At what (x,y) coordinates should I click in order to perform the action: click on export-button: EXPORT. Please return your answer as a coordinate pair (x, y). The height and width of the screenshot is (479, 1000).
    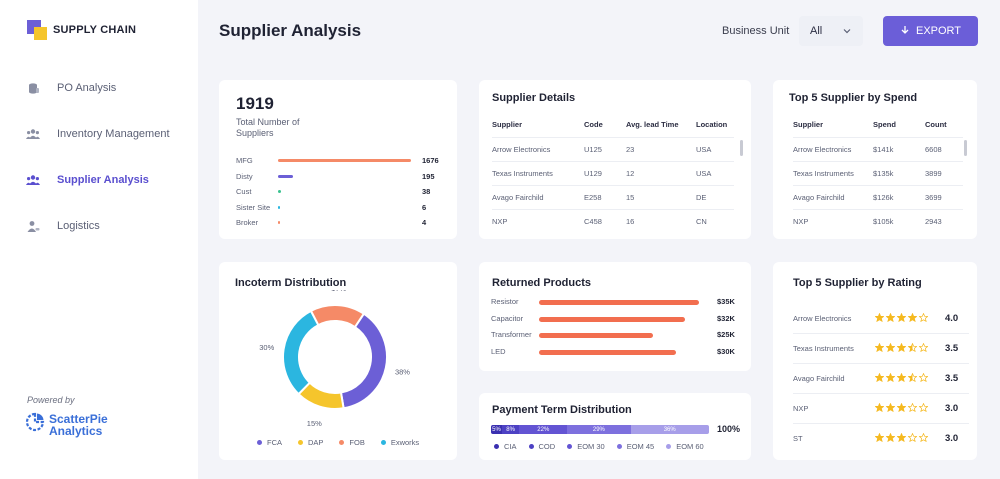
    Looking at the image, I should click on (930, 31).